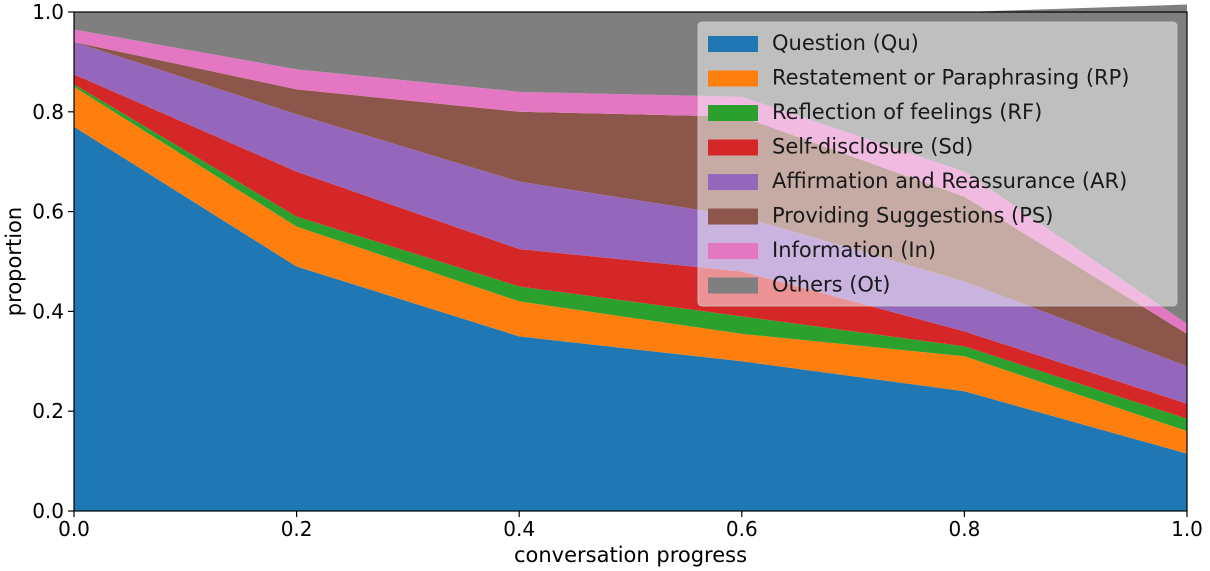 This screenshot has width=1210, height=571. I want to click on legend-label-restatement-or-paraphrasing-rp: Restatement or Paraphrasing (RP), so click(950, 78).